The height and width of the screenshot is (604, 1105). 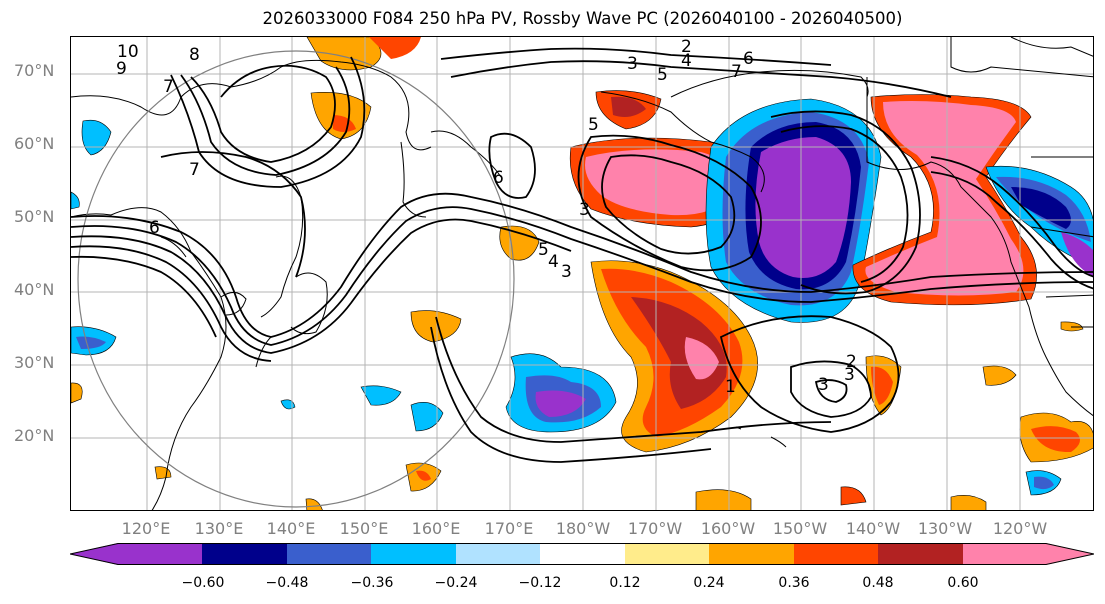 I want to click on contour-label-4b: 4, so click(x=553, y=262).